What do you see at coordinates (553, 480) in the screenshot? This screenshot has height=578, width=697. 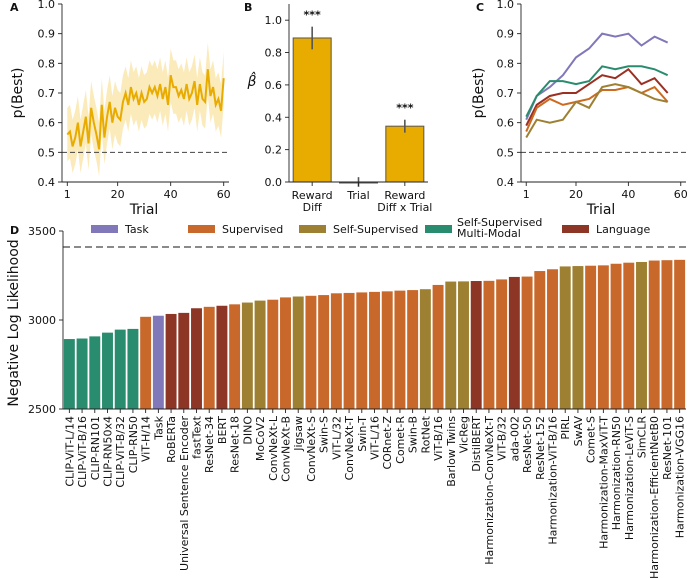 I see `panel-d-x-tick-label: Harmonization-ViT-B/16` at bounding box center [553, 480].